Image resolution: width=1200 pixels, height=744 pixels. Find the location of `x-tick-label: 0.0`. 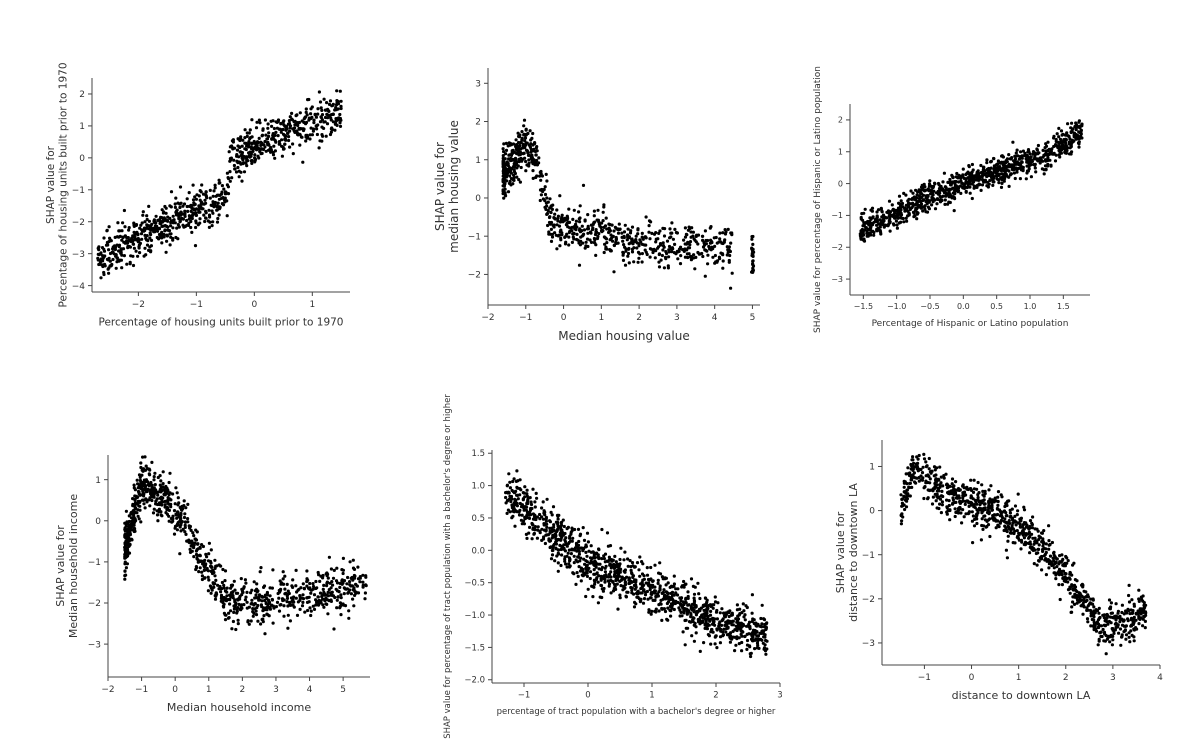

x-tick-label: 0.0 is located at coordinates (963, 306).